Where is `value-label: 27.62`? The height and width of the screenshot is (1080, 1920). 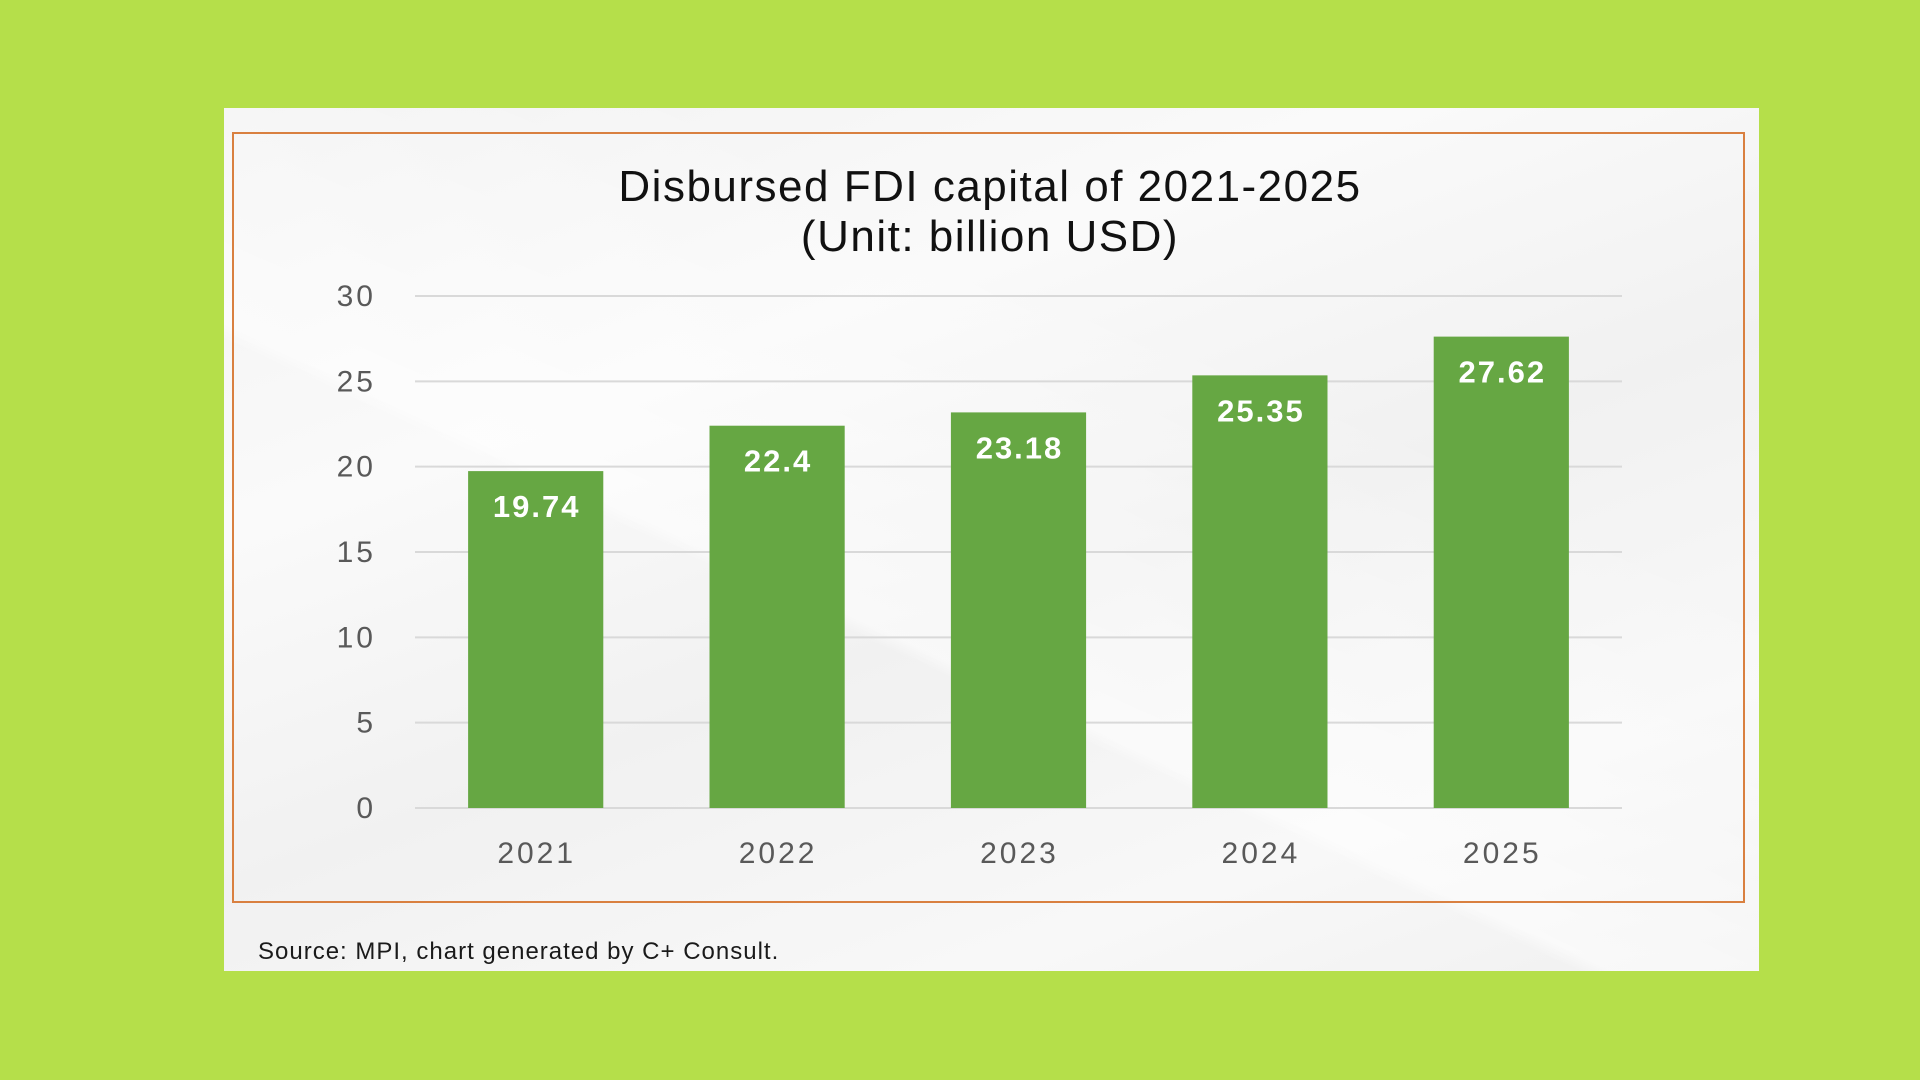 value-label: 27.62 is located at coordinates (1503, 372).